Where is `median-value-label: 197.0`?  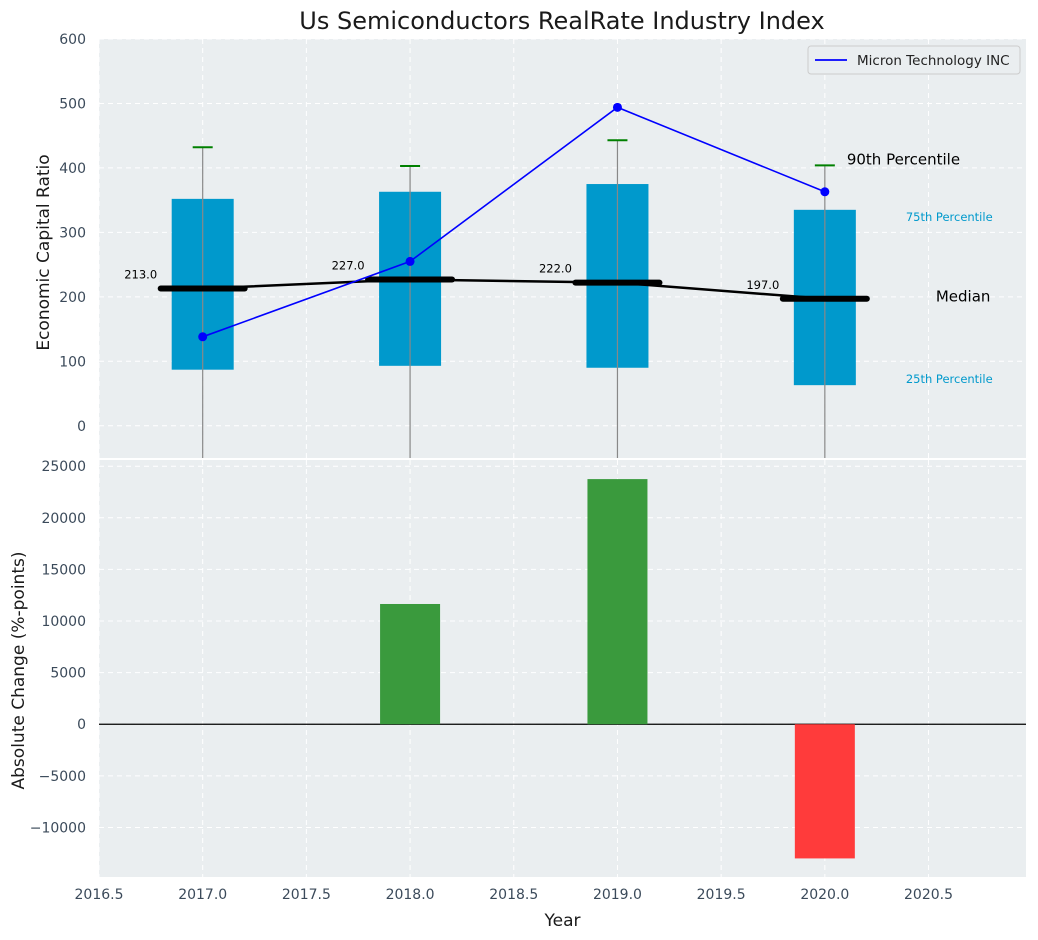
median-value-label: 197.0 is located at coordinates (762, 285).